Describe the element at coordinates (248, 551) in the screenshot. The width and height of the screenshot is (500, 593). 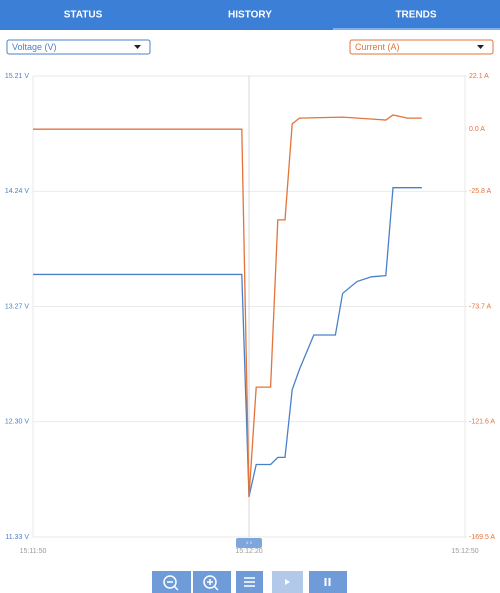
I see `x-tick-label: 15:12:20` at that location.